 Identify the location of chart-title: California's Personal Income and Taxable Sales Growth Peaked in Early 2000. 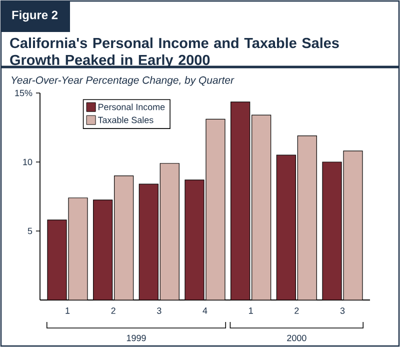
(174, 53).